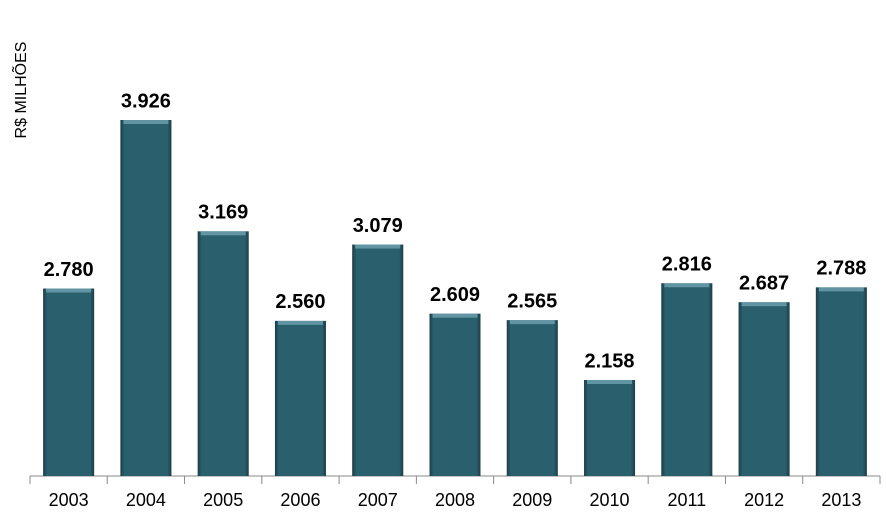 Image resolution: width=886 pixels, height=525 pixels. What do you see at coordinates (223, 213) in the screenshot?
I see `value-label: 3.169` at bounding box center [223, 213].